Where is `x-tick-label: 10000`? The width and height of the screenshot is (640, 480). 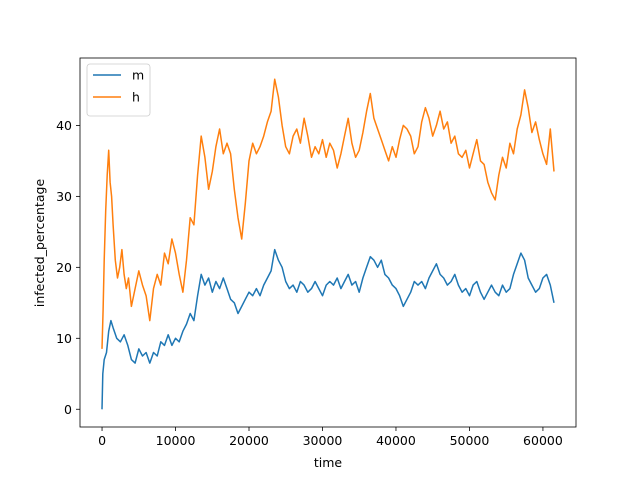
x-tick-label: 10000 is located at coordinates (176, 440).